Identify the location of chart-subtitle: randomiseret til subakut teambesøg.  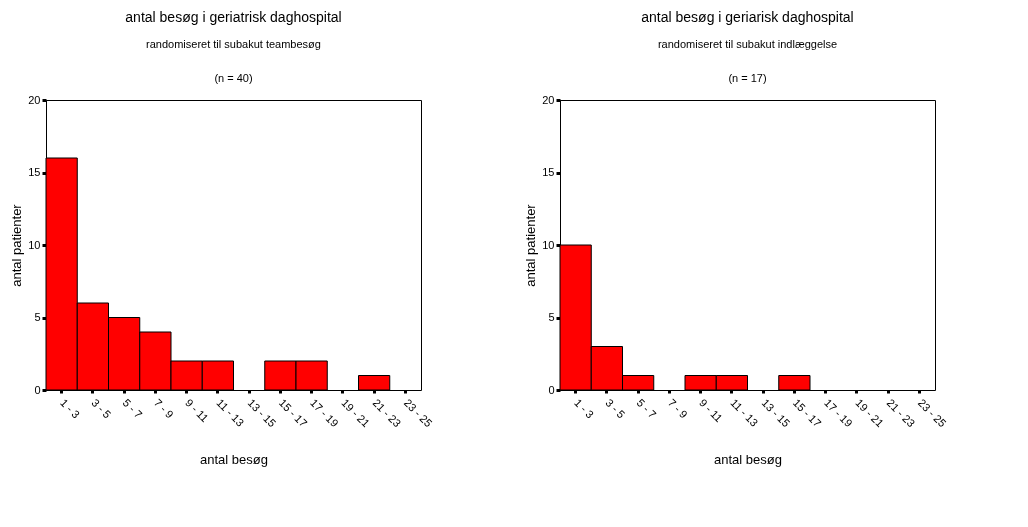
(233, 44).